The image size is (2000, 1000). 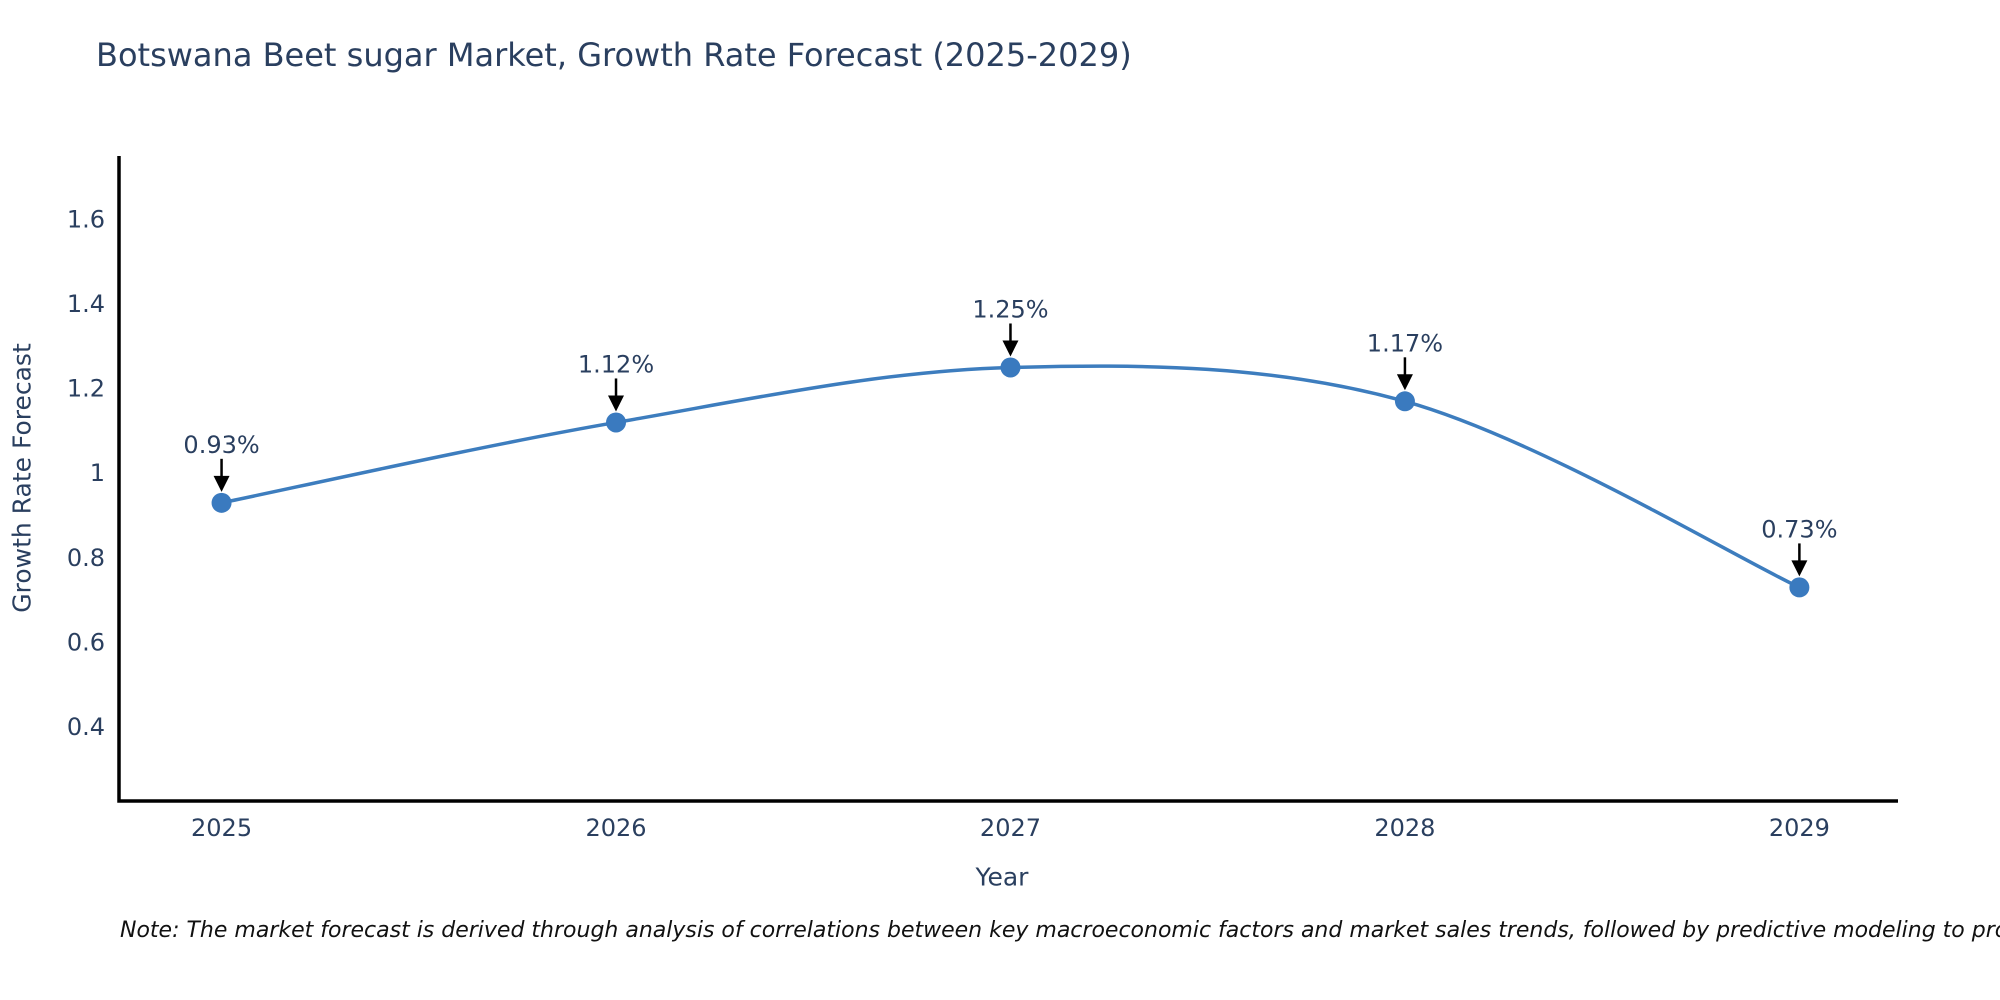 What do you see at coordinates (86, 219) in the screenshot?
I see `y-tick-label-1.6: 1.6` at bounding box center [86, 219].